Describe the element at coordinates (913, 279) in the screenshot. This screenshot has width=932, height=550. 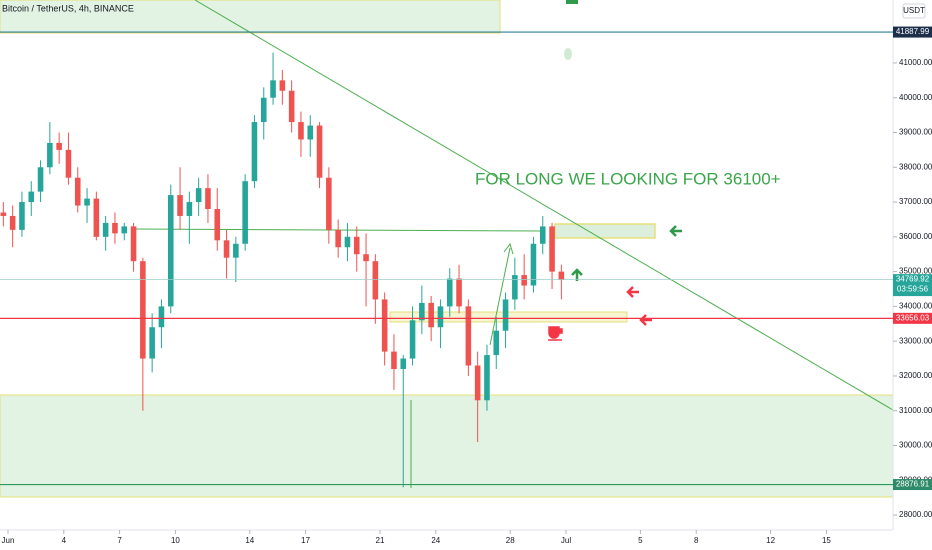
I see `price-label: 34769.92` at that location.